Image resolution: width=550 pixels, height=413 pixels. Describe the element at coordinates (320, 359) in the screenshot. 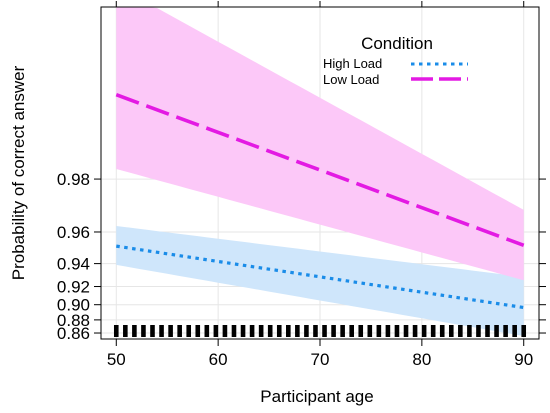

I see `x-tick-label: 70` at that location.